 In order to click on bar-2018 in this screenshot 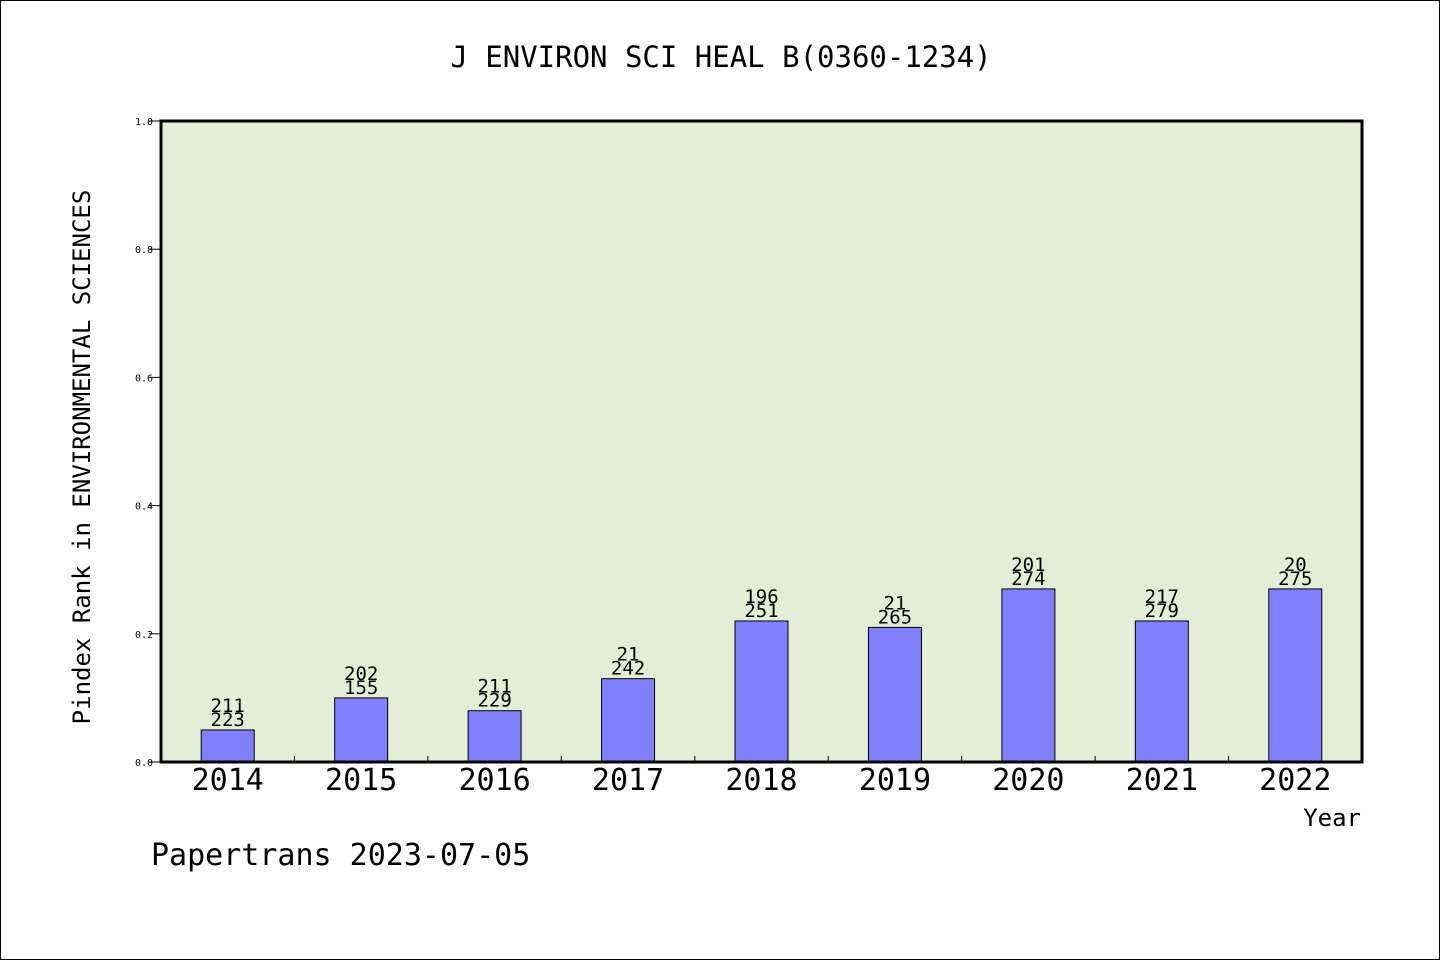, I will do `click(761, 691)`.